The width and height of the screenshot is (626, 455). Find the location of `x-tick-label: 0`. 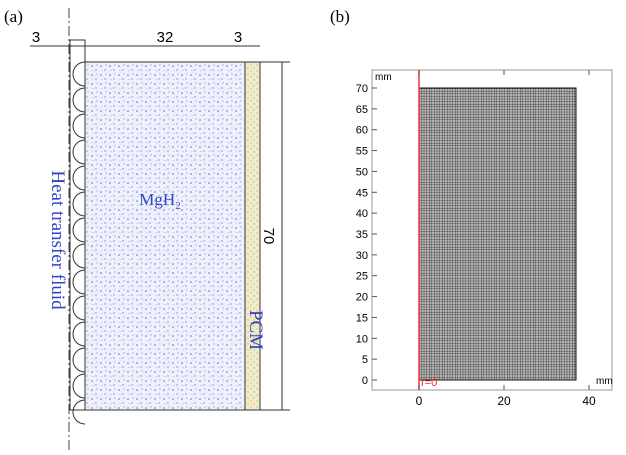

x-tick-label: 0 is located at coordinates (419, 401).